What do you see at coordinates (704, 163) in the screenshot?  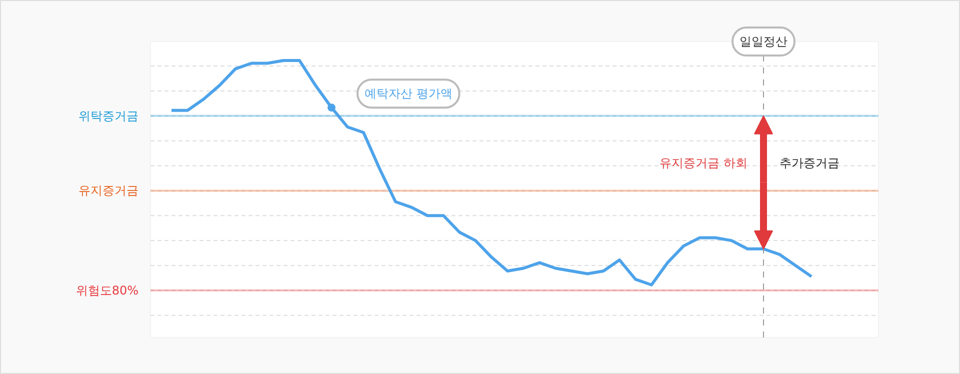 I see `annotation: 유지증거금 하회` at bounding box center [704, 163].